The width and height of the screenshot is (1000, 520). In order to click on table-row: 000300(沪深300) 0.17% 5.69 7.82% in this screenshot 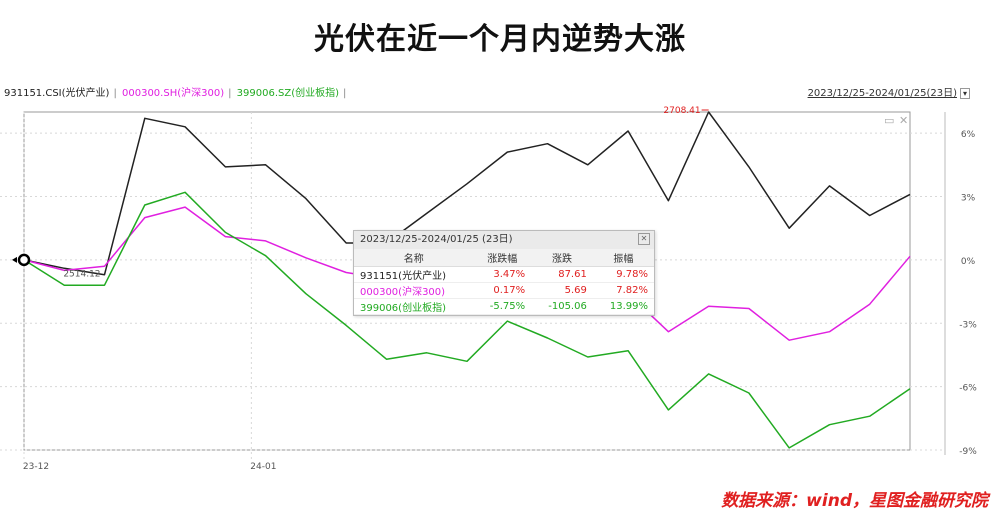, I will do `click(504, 290)`.